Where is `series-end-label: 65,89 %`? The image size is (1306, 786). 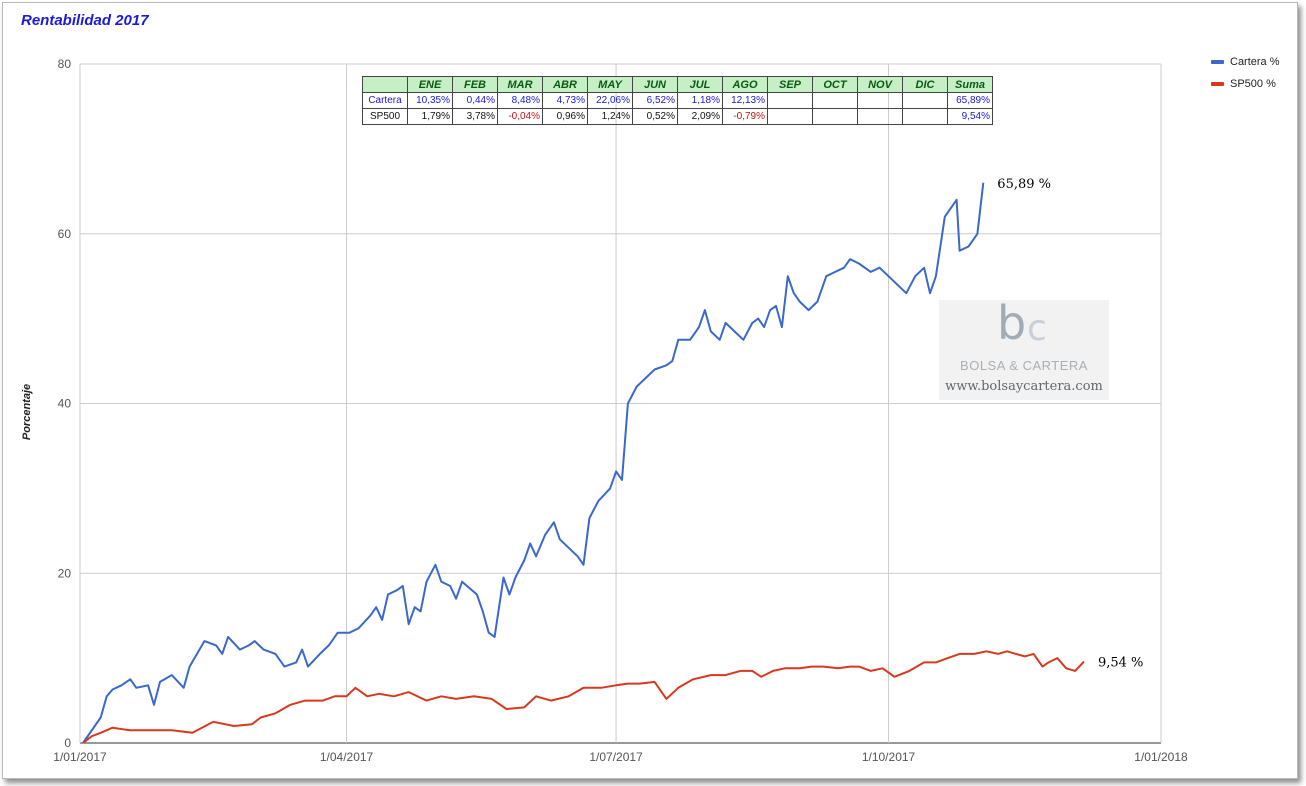
series-end-label: 65,89 % is located at coordinates (1024, 184).